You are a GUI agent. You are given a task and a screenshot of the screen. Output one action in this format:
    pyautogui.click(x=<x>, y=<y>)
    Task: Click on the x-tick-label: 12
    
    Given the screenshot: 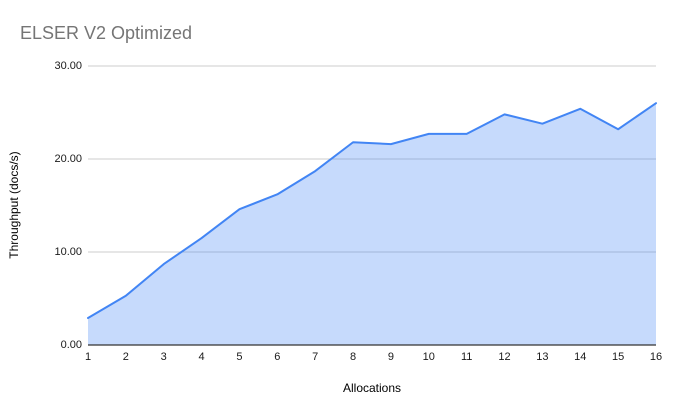 What is the action you would take?
    pyautogui.click(x=504, y=357)
    